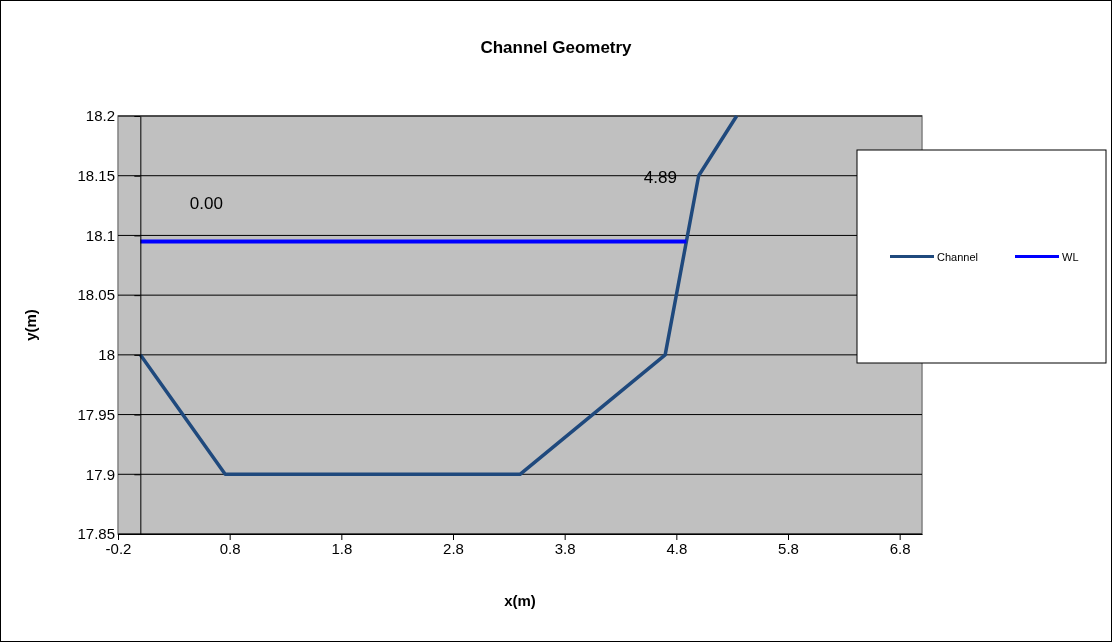 This screenshot has height=642, width=1112. I want to click on y-tick-label: 18.15, so click(96, 176).